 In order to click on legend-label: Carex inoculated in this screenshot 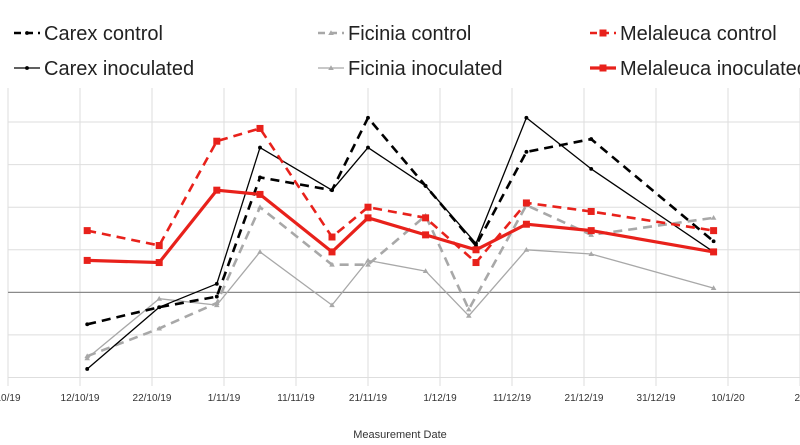, I will do `click(119, 69)`.